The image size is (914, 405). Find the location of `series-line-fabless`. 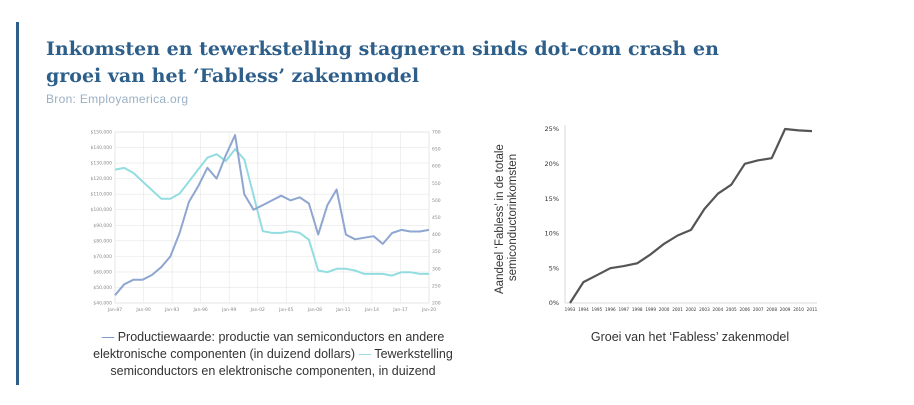

series-line-fabless is located at coordinates (691, 215).